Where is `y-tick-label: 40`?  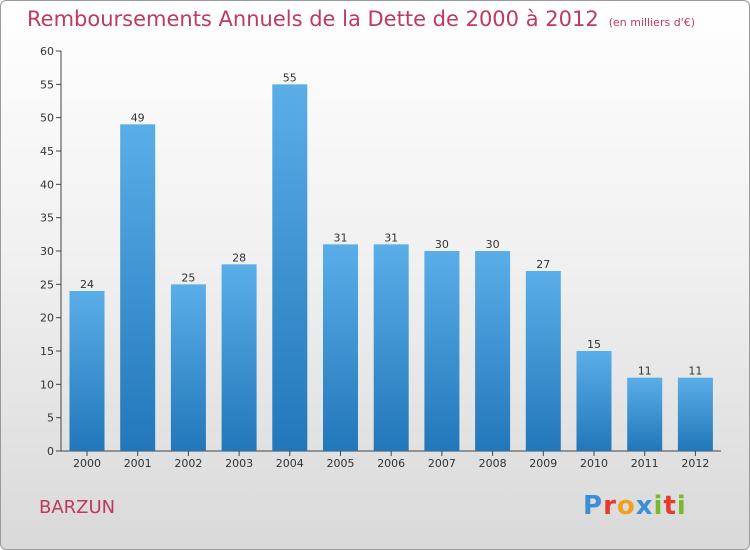
y-tick-label: 40 is located at coordinates (47, 184).